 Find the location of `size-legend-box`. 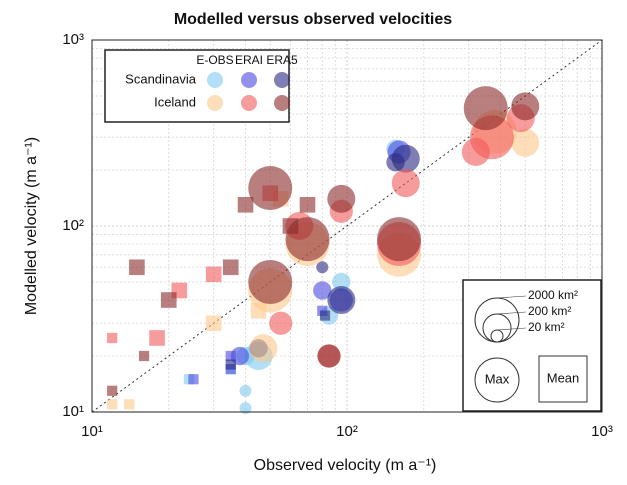

size-legend-box is located at coordinates (532, 345).